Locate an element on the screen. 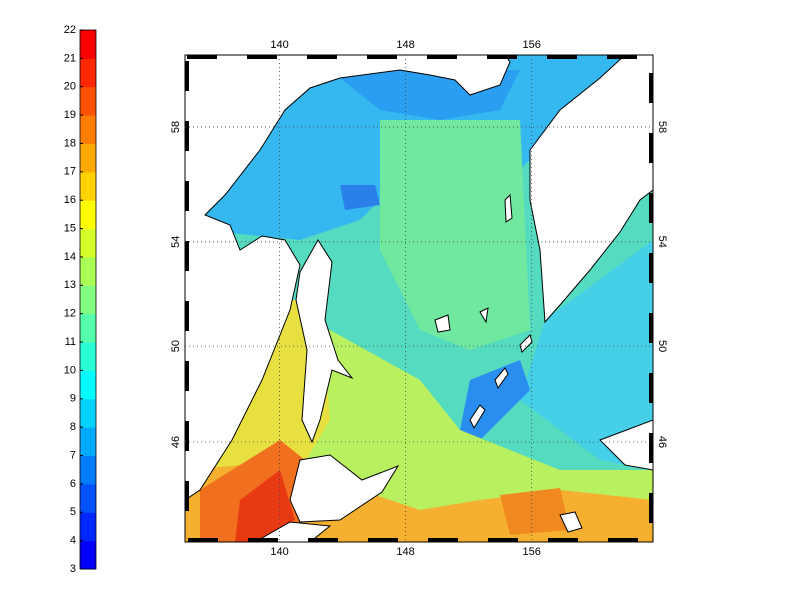  colorbar-frame is located at coordinates (88, 299).